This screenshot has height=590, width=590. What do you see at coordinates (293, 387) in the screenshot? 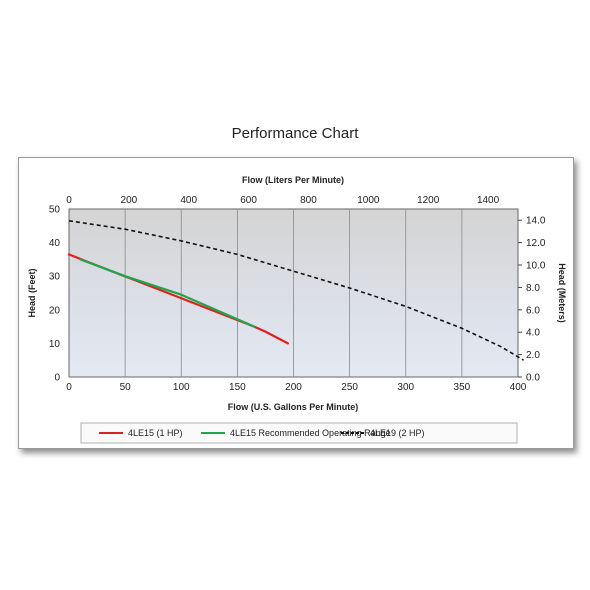
I see `x-tick-label: 200` at bounding box center [293, 387].